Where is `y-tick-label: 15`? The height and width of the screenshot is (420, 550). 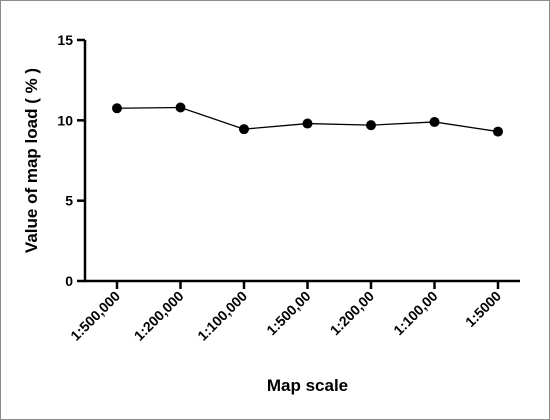
y-tick-label: 15 is located at coordinates (65, 40).